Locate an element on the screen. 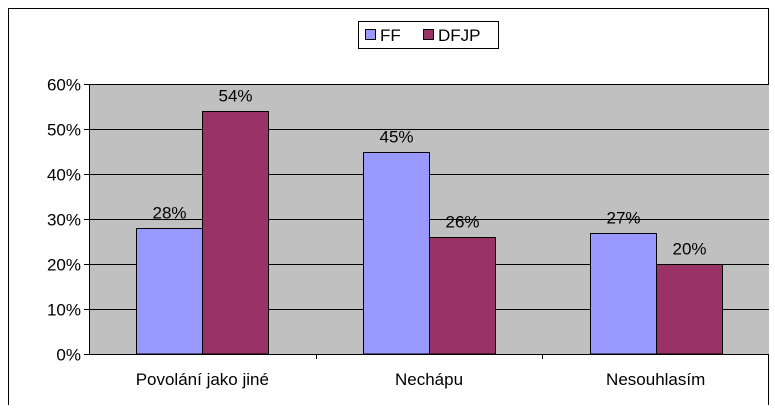 Image resolution: width=775 pixels, height=410 pixels. y-tick-label: 10% is located at coordinates (64, 310).